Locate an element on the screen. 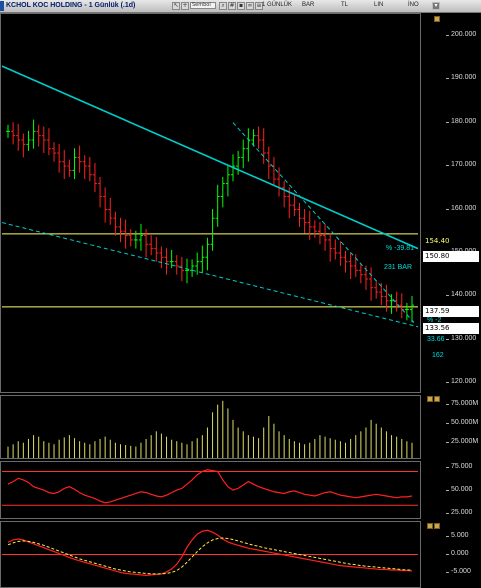 The image size is (481, 588). percent-value-annotation-2: 33.66 is located at coordinates (436, 339).